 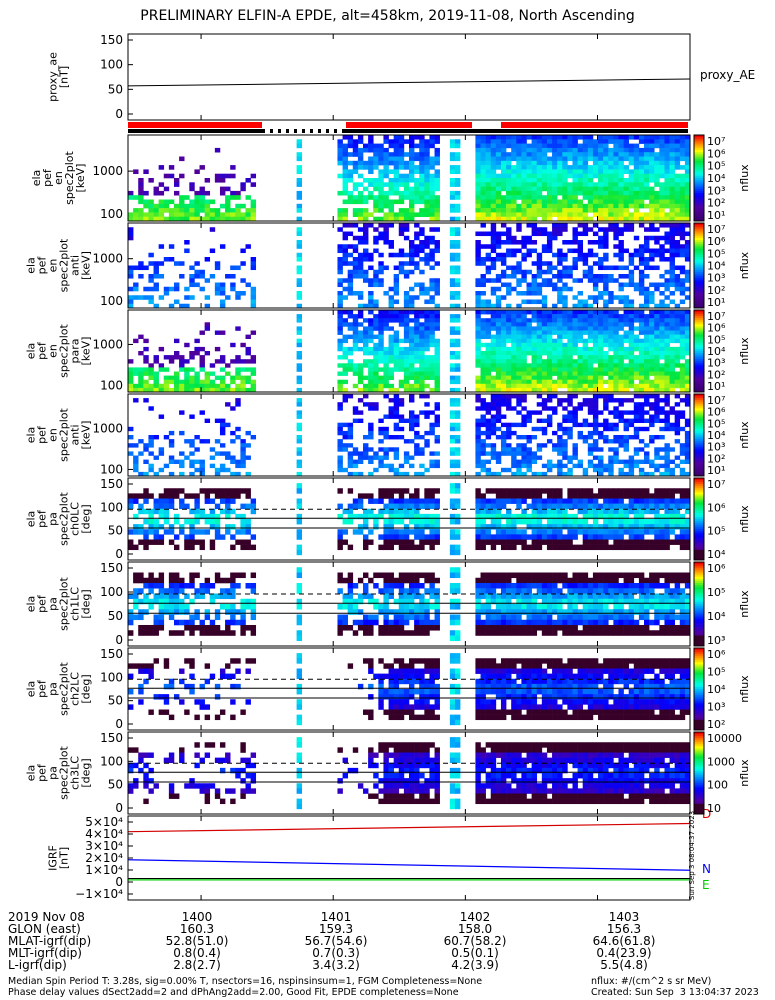 I want to click on panel-pa_ch0-ylabel-0: ela, so click(x=31, y=519).